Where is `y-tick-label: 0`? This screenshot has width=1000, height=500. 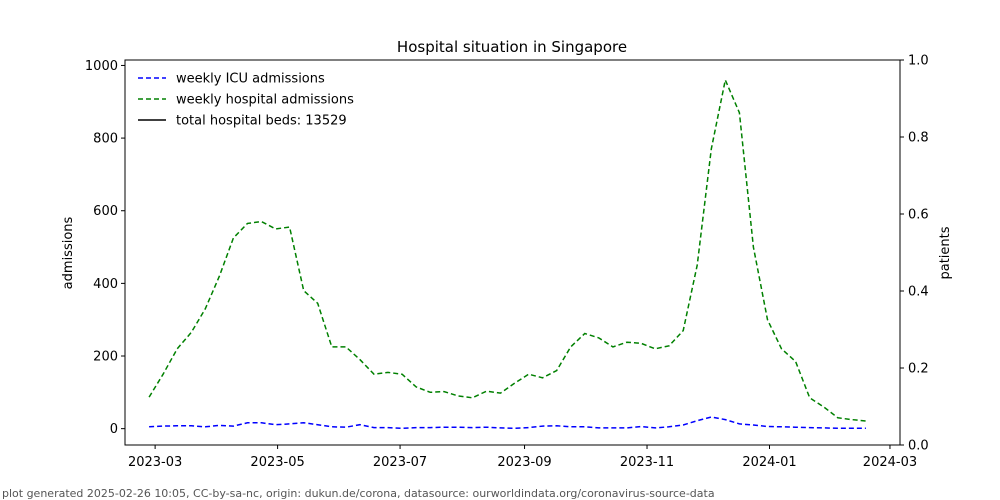 y-tick-label: 0 is located at coordinates (114, 429).